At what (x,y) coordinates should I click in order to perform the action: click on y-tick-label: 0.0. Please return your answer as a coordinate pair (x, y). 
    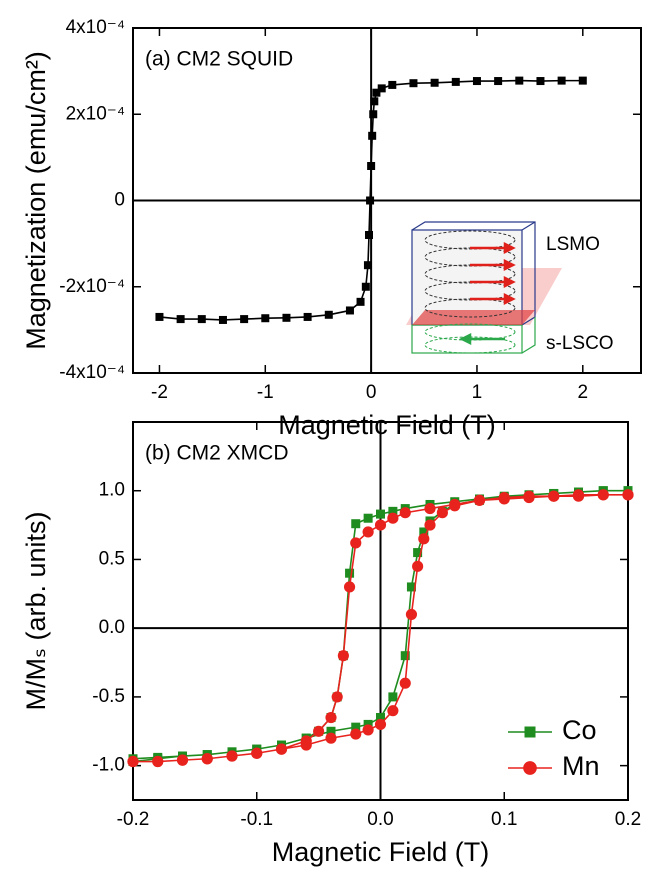
    Looking at the image, I should click on (112, 627).